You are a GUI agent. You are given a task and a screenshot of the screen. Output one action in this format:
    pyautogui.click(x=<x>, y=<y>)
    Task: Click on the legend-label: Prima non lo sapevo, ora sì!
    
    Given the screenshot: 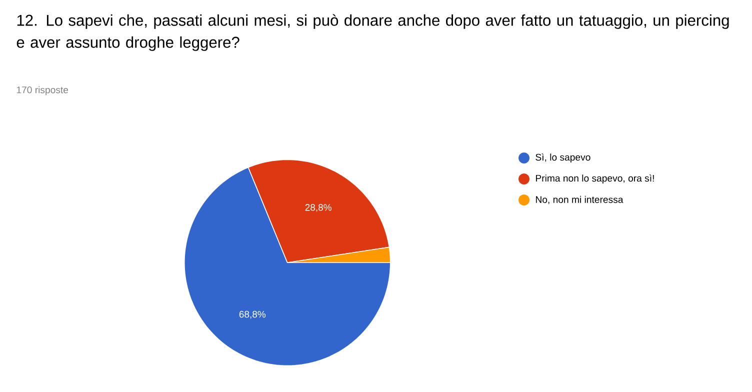 What is the action you would take?
    pyautogui.click(x=595, y=179)
    